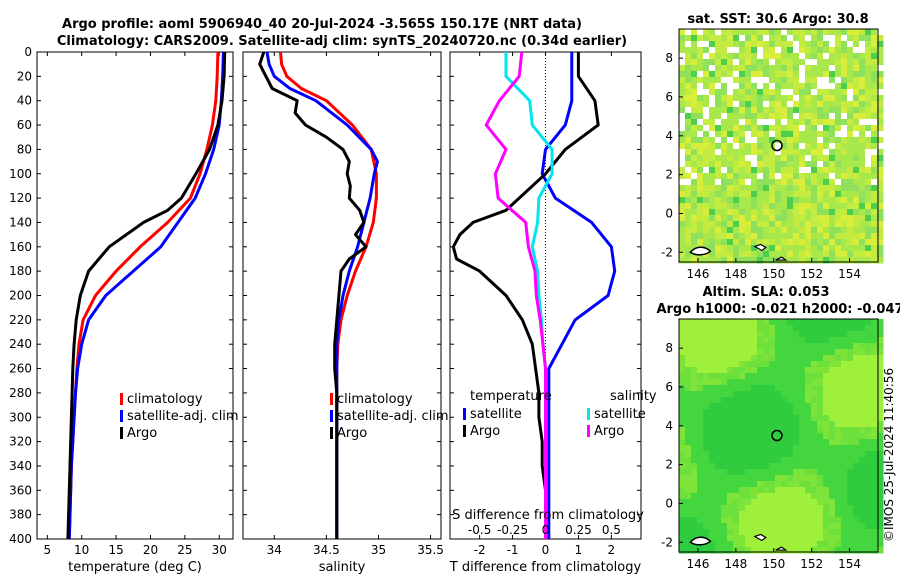 Image resolution: width=900 pixels, height=580 pixels. What do you see at coordinates (24, 149) in the screenshot?
I see `y-tick-label: 80` at bounding box center [24, 149].